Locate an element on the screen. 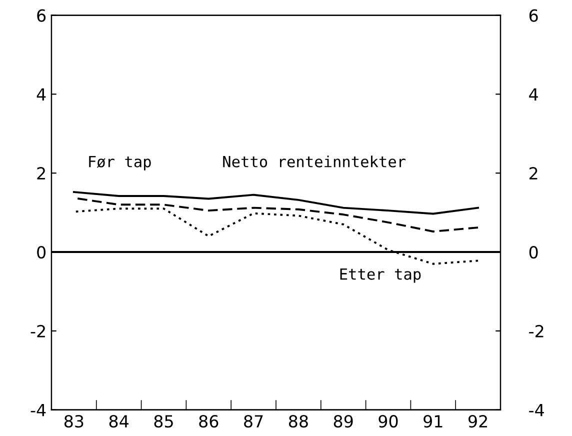  y-tick-label: 2 is located at coordinates (41, 173).